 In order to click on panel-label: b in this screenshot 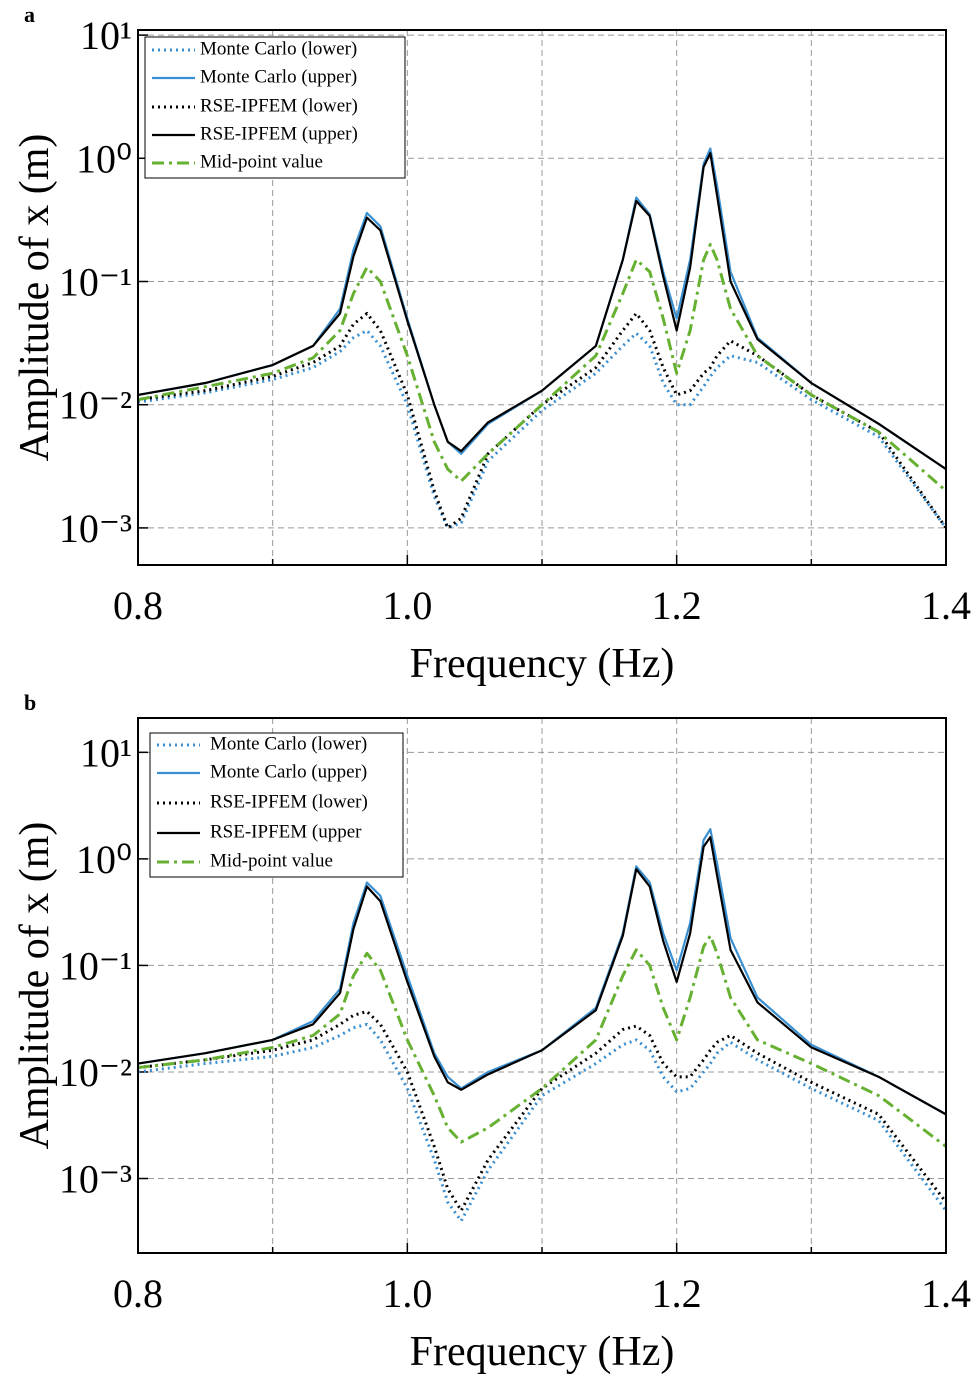, I will do `click(30, 702)`.